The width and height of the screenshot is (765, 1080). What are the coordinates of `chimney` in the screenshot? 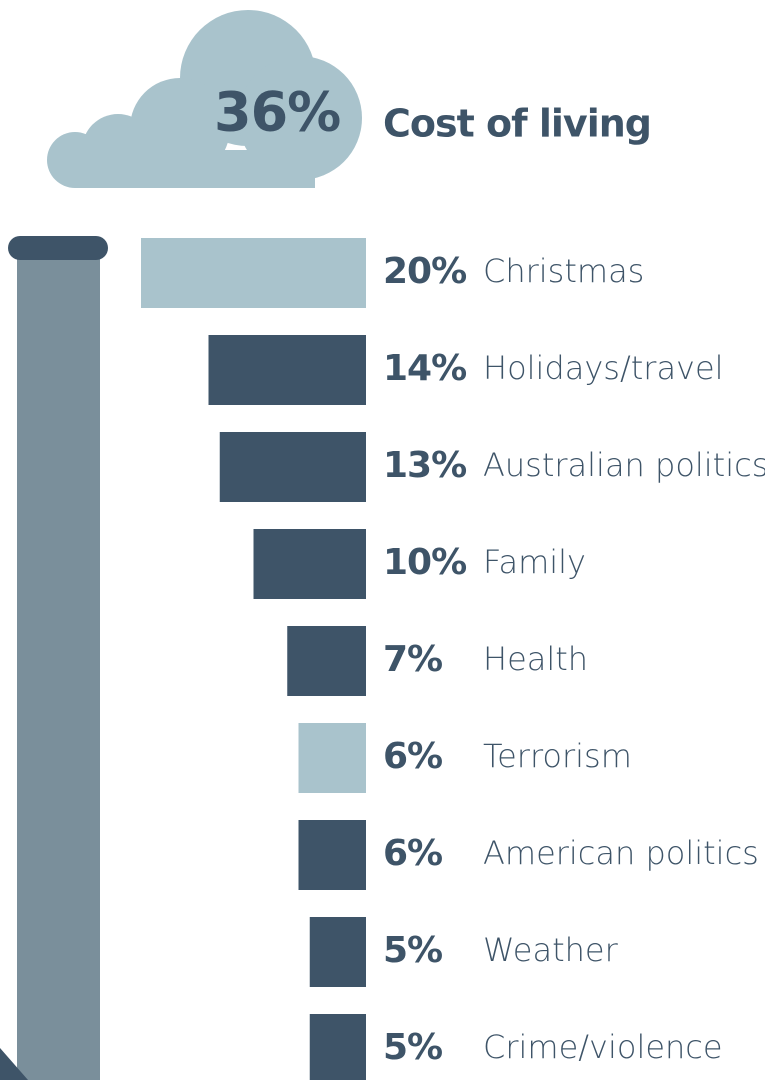 It's located at (54, 658).